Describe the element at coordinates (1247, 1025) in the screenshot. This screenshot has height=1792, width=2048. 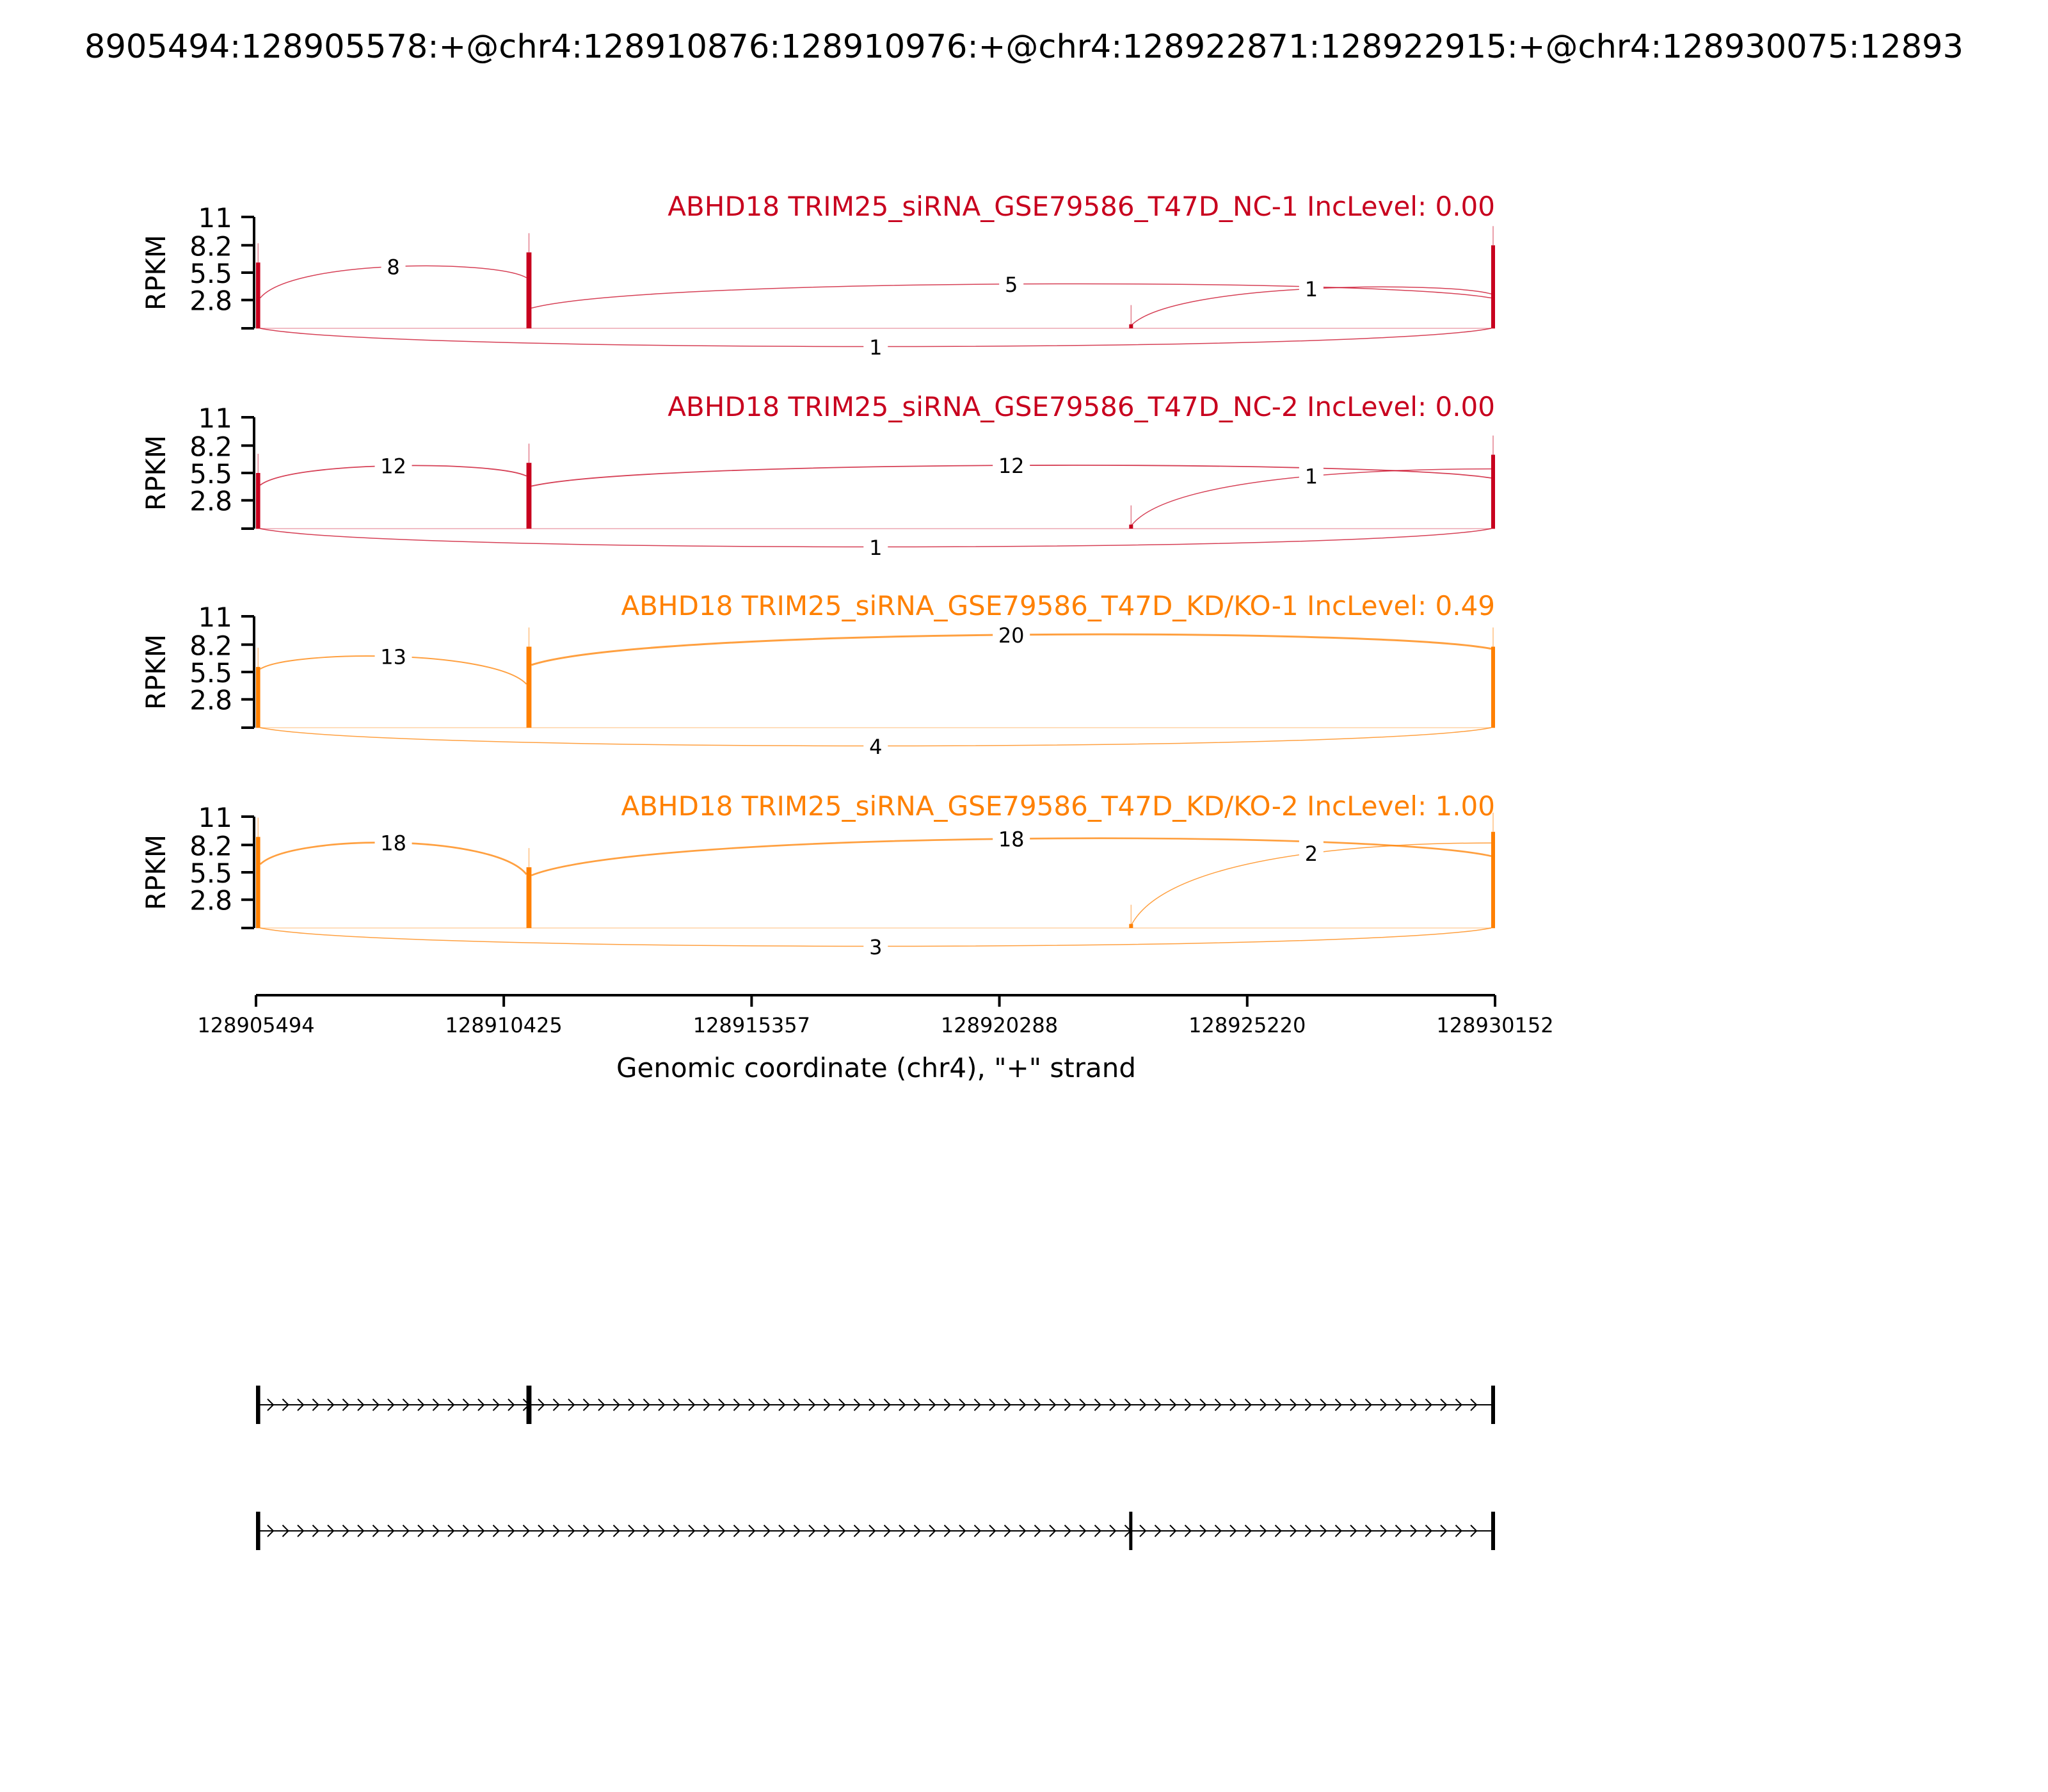
I see `x-tick-label: 128925220` at that location.